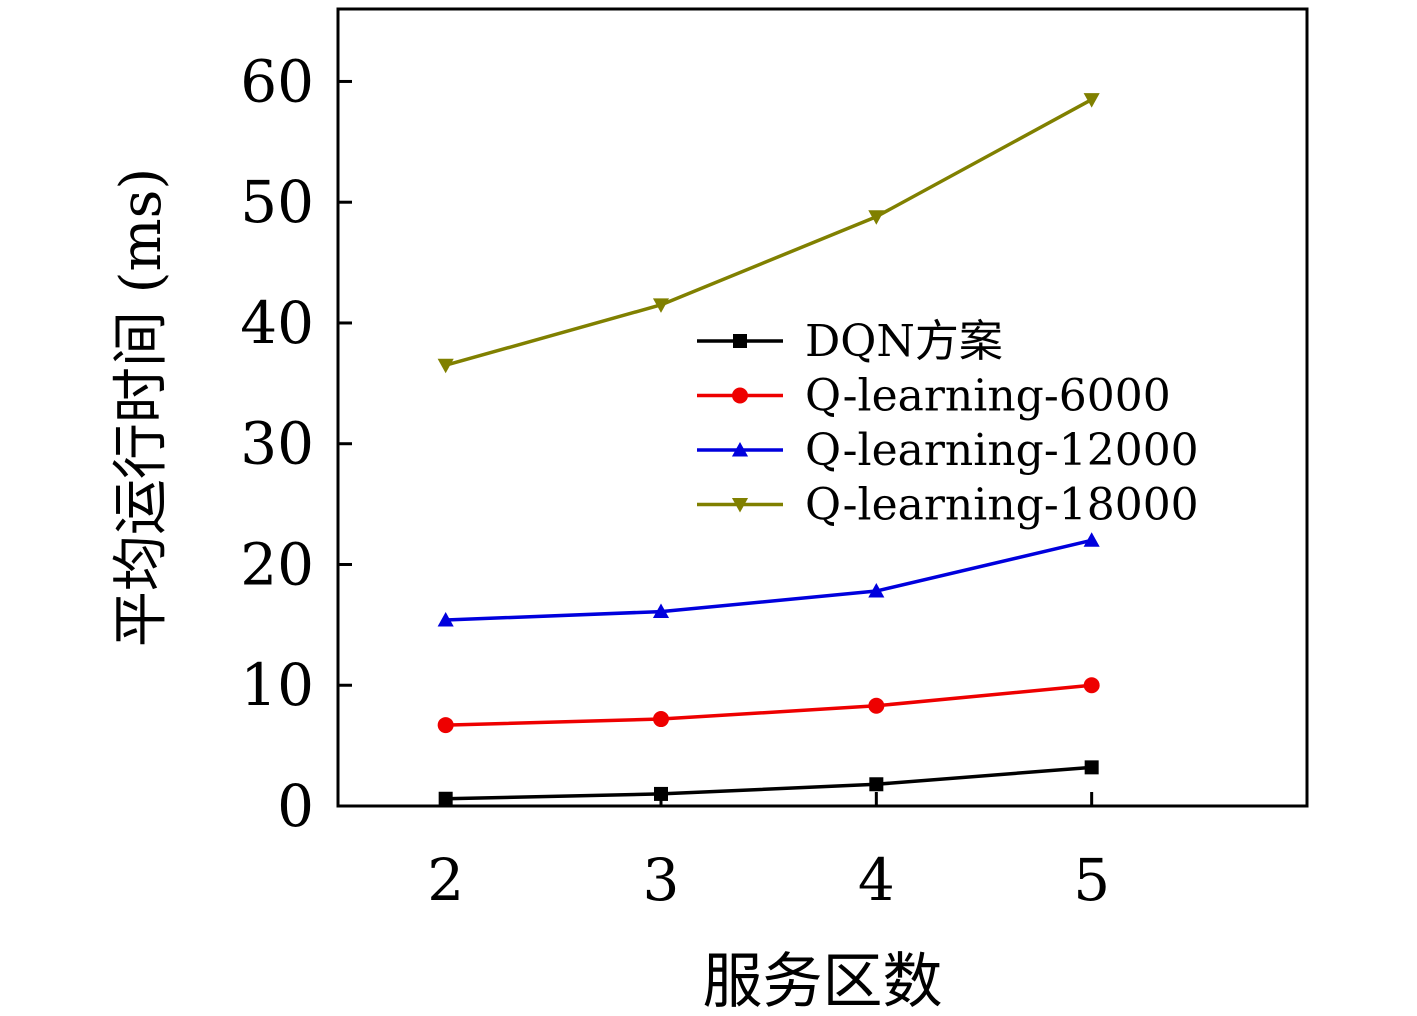 The height and width of the screenshot is (1016, 1417). What do you see at coordinates (277, 323) in the screenshot?
I see `y-tick-label: 40` at bounding box center [277, 323].